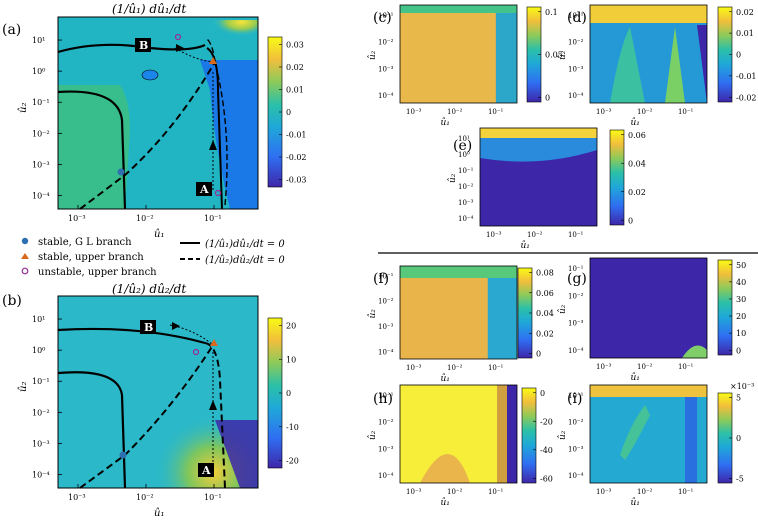 The image size is (758, 524). I want to click on panel-a-colorbar: 0.03 0.02 0.01 0 -0.01 -0.02 -0.03, so click(287, 112).